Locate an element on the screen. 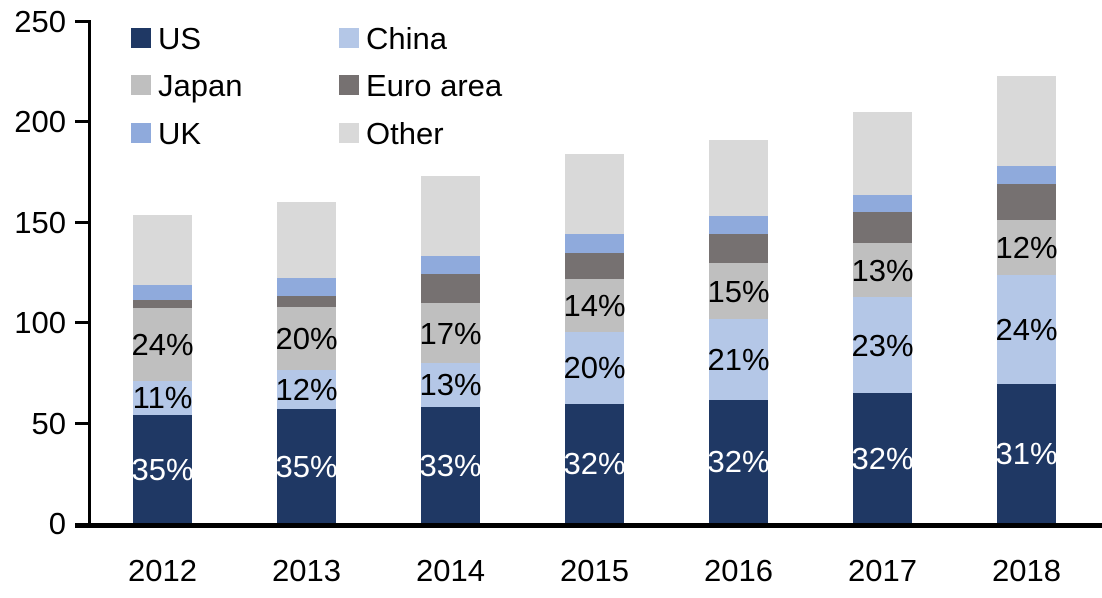 The width and height of the screenshot is (1102, 598). segment-other-2016 is located at coordinates (738, 177).